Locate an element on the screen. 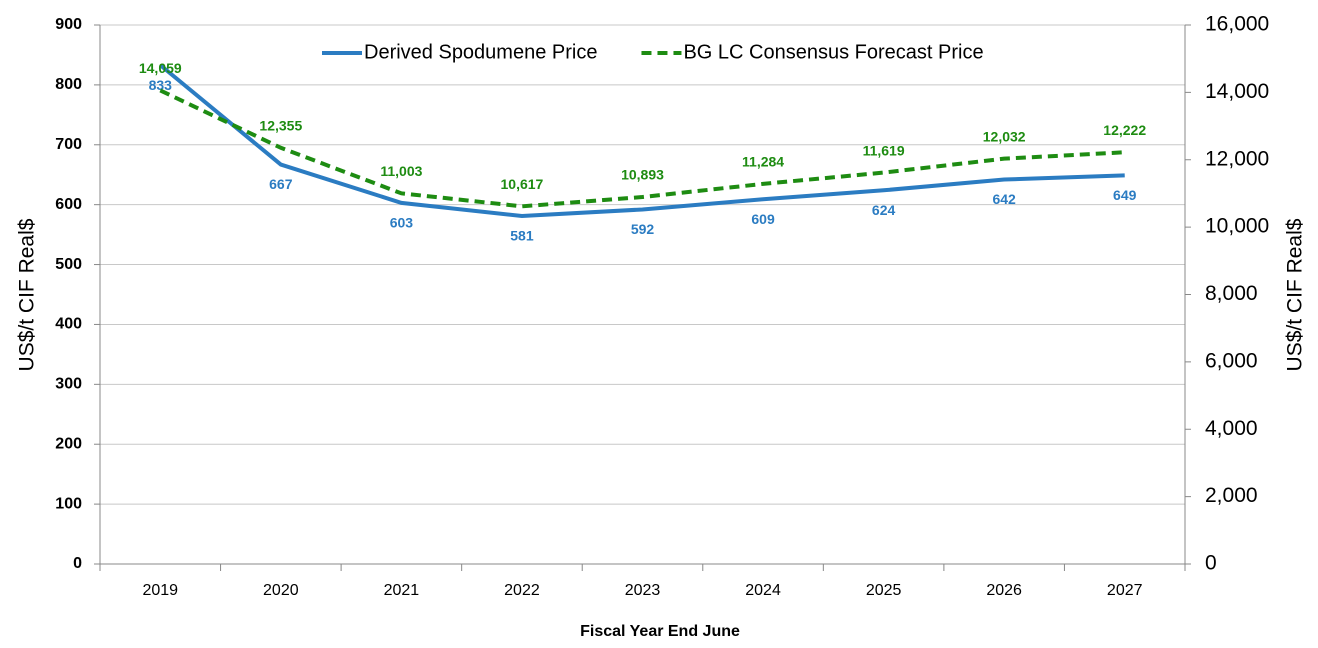 The width and height of the screenshot is (1318, 648). y2-tick-label: 0 is located at coordinates (1211, 563).